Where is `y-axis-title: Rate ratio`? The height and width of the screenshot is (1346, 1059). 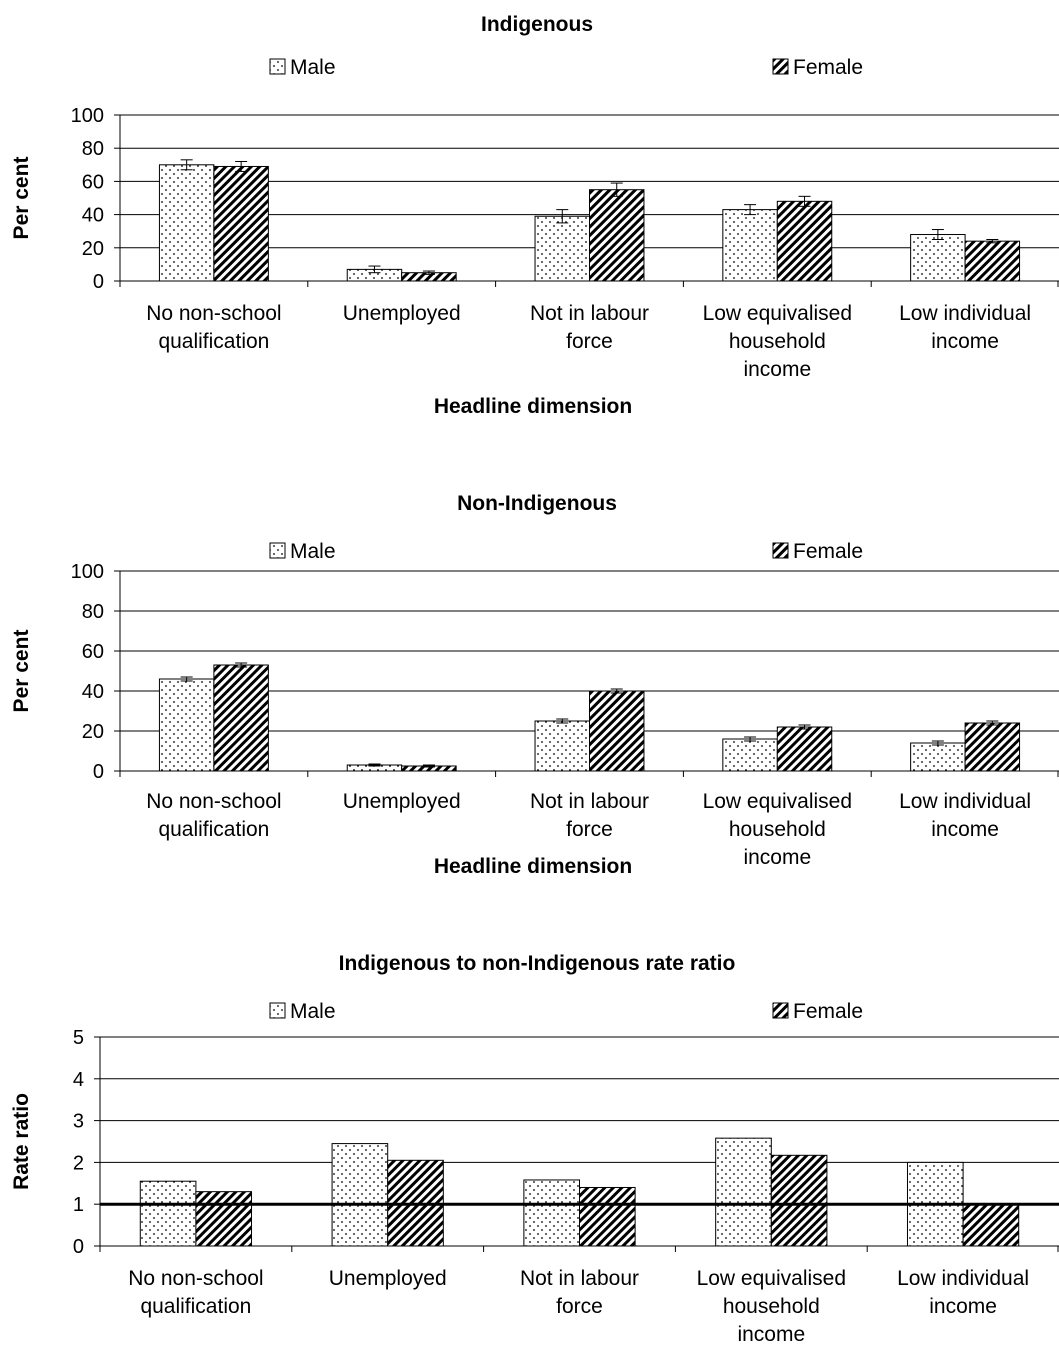 y-axis-title: Rate ratio is located at coordinates (21, 1141).